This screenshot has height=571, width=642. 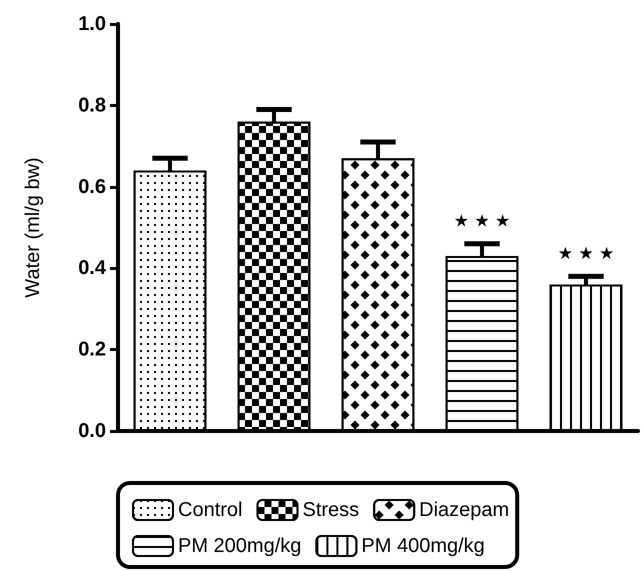 I want to click on y-tick-label: 0.2, so click(x=92, y=349).